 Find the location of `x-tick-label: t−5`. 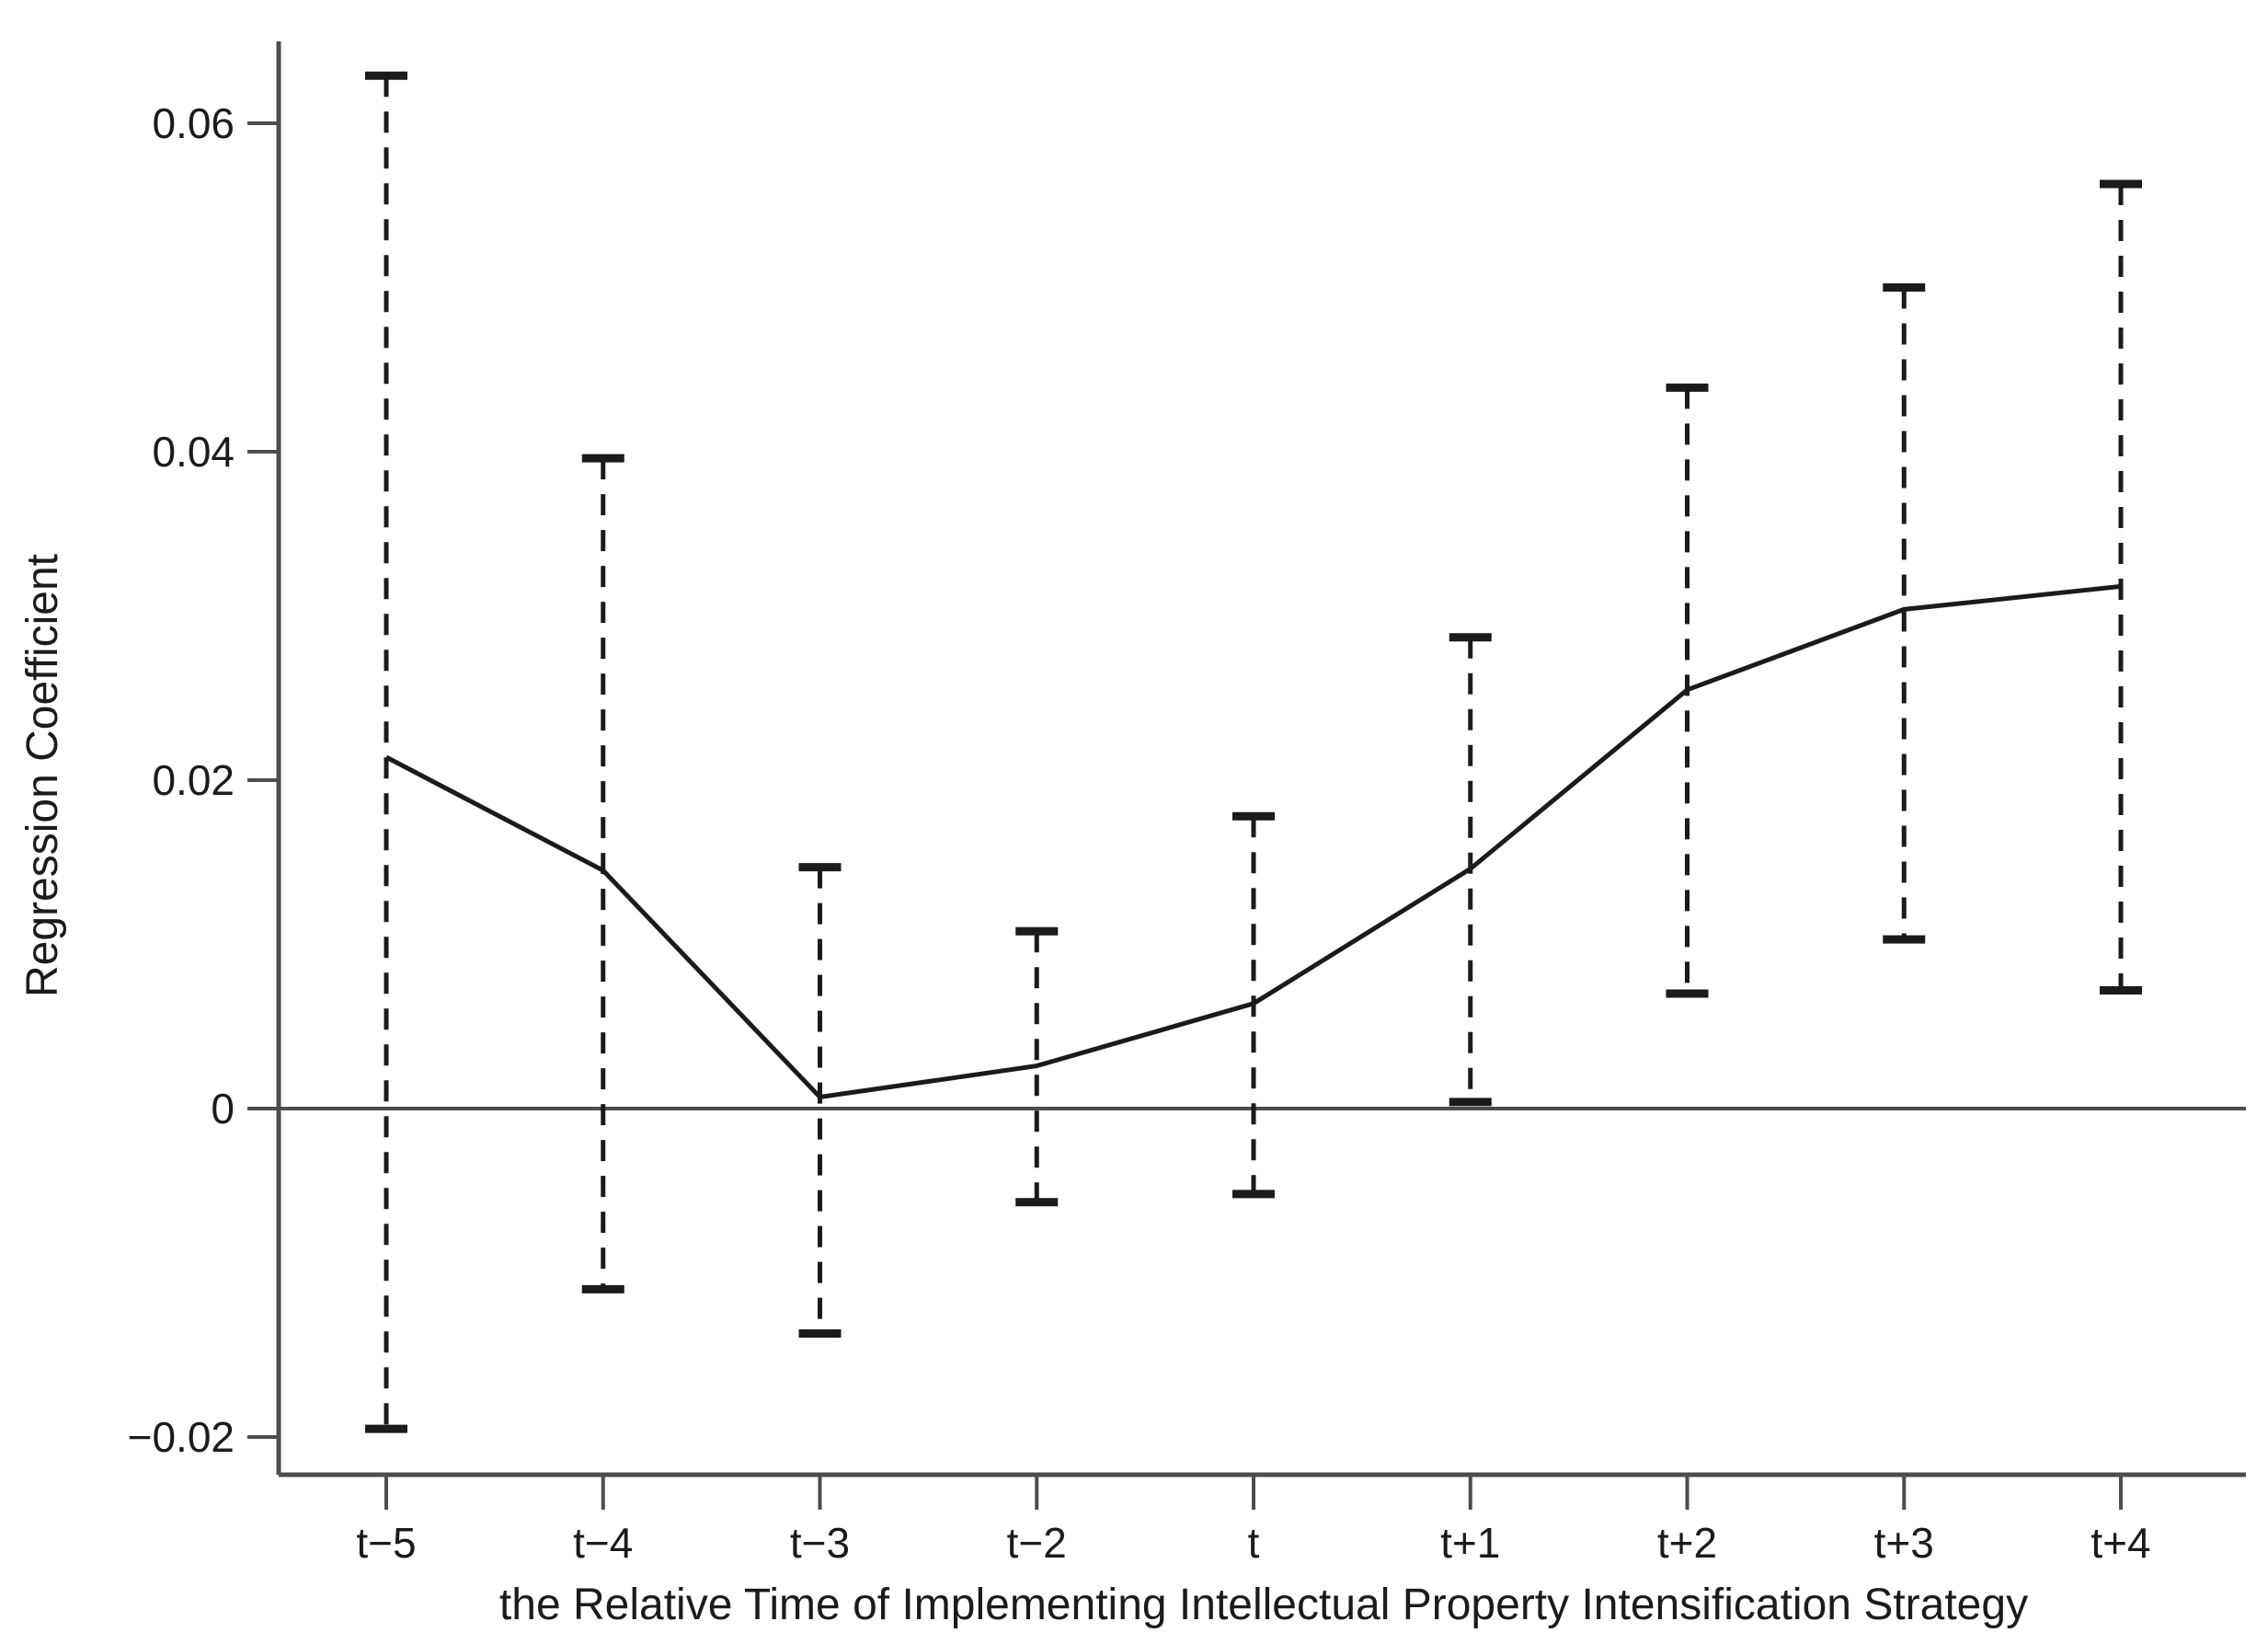

x-tick-label: t−5 is located at coordinates (386, 1543).